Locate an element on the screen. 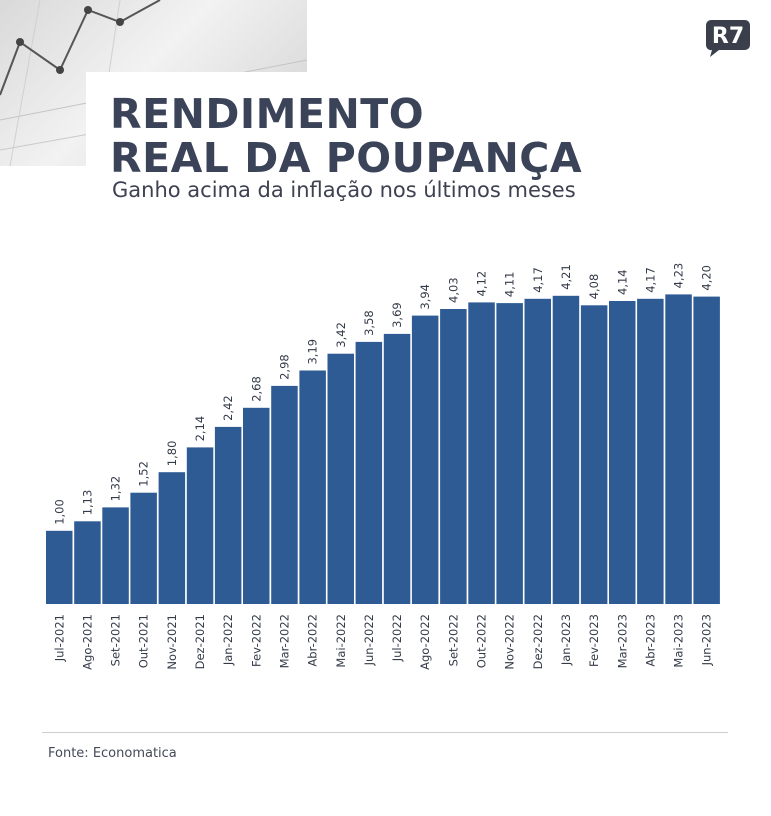  value-label: 2,42 is located at coordinates (228, 408).